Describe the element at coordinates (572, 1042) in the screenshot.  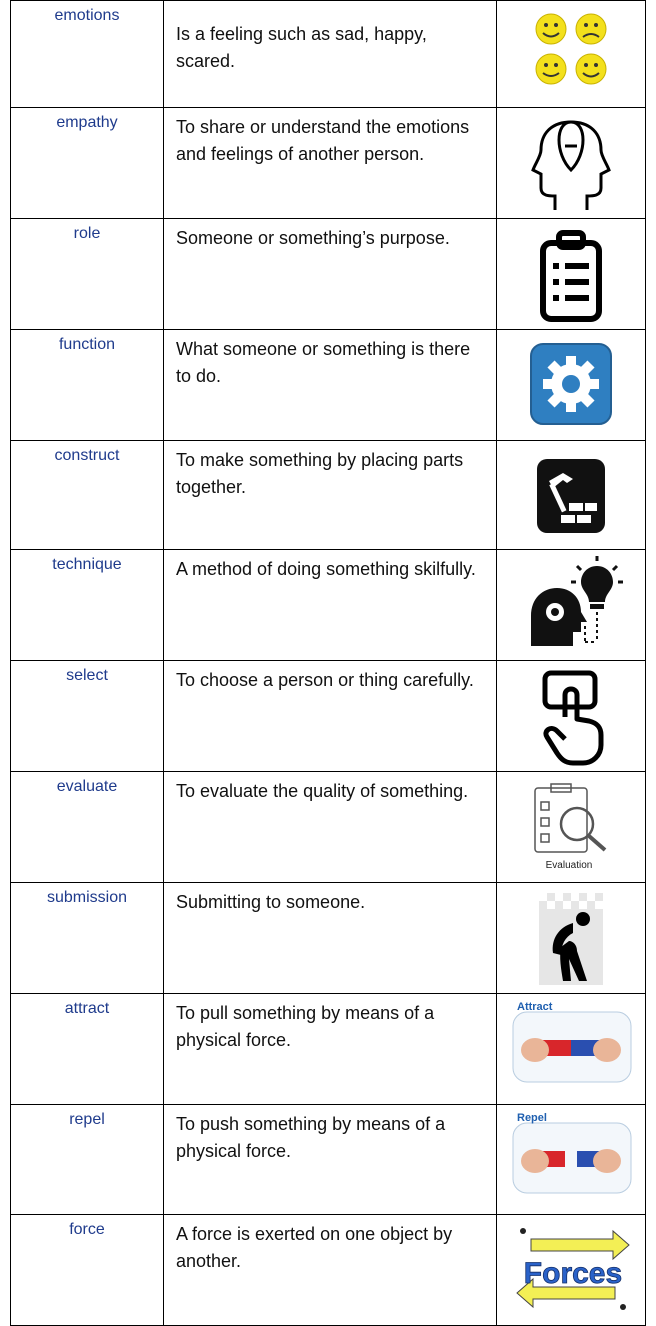
I see `icon: Attract` at that location.